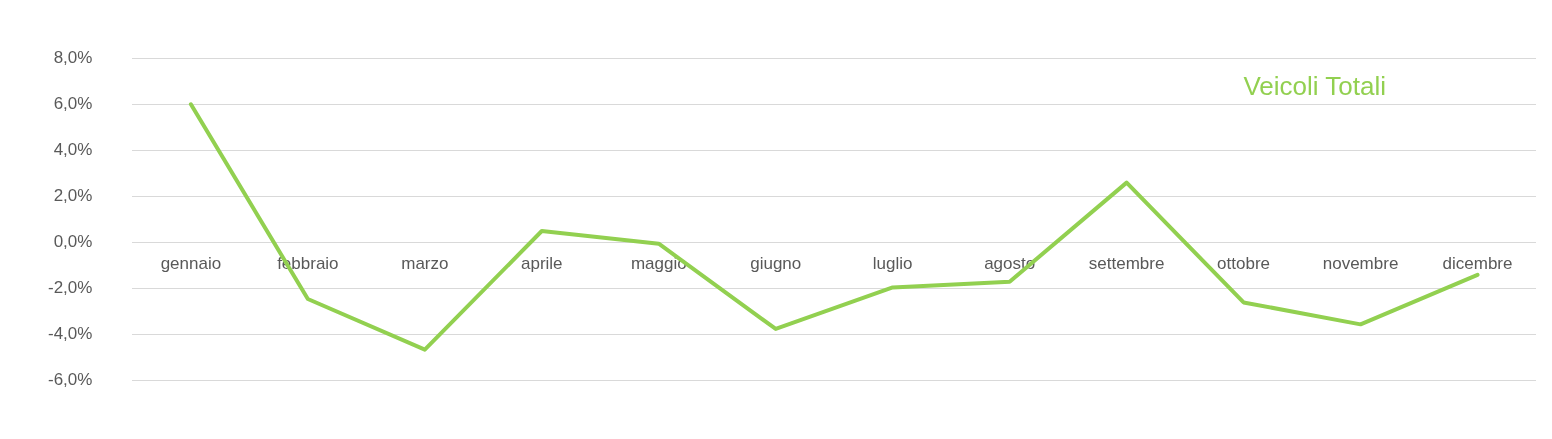 The image size is (1552, 439). Describe the element at coordinates (425, 264) in the screenshot. I see `x-tick-label: marzo` at that location.